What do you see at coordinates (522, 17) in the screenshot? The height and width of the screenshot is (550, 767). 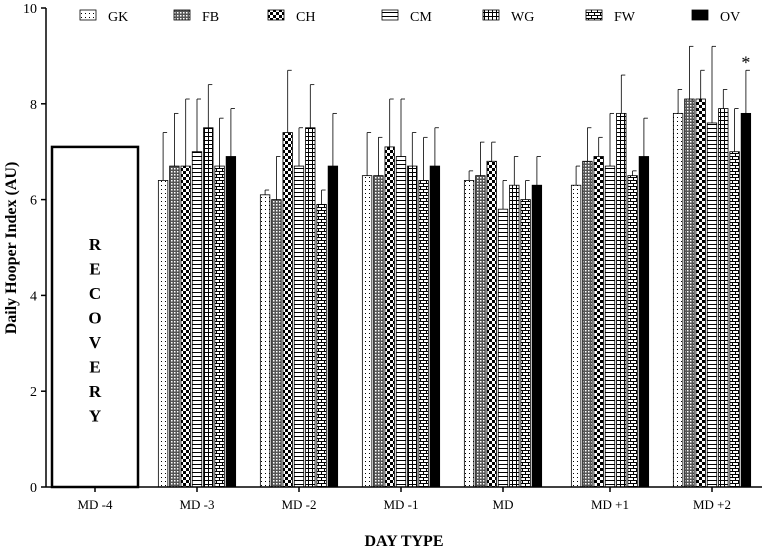 I see `legend-label-wg: WG` at bounding box center [522, 17].